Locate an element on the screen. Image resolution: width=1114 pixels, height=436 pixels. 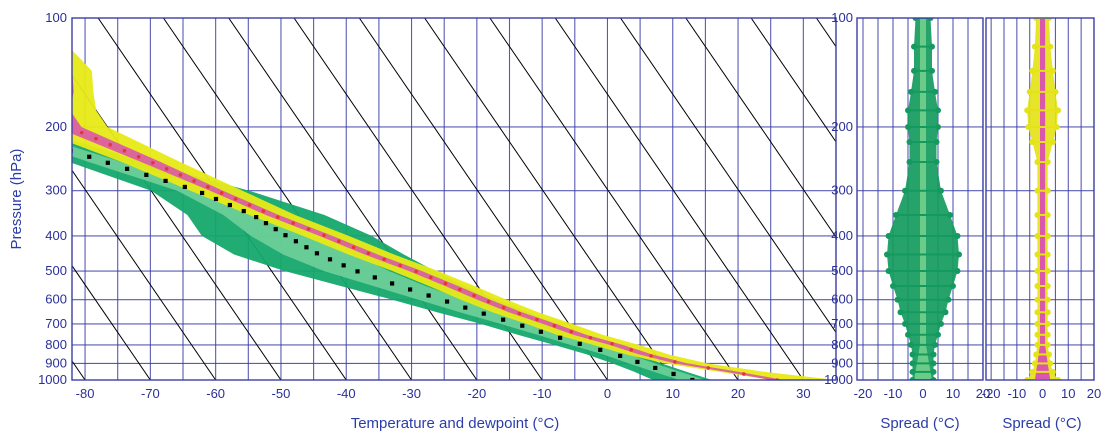
pressure-tick-label: 1000 is located at coordinates (52, 379).